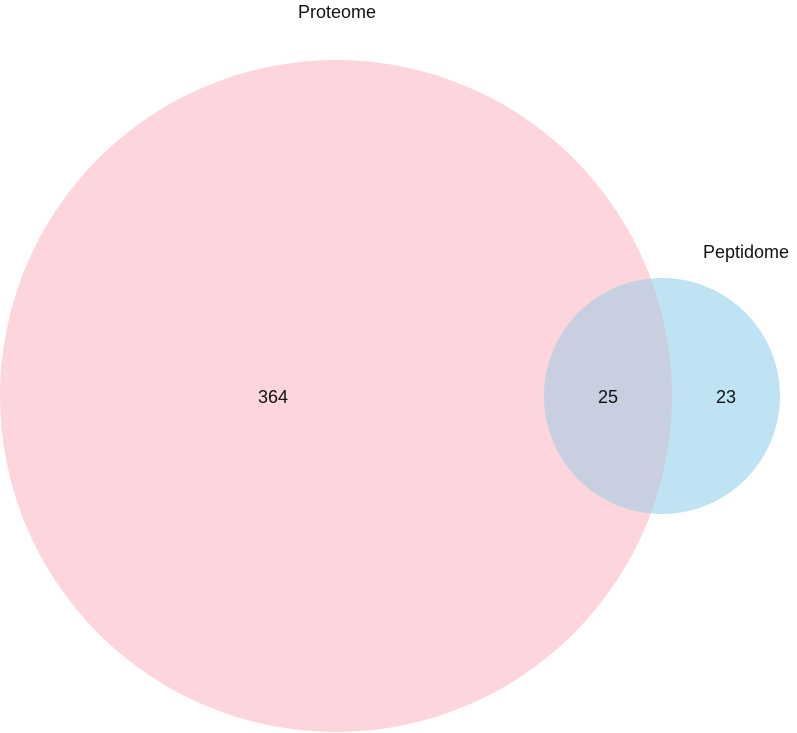 The width and height of the screenshot is (797, 733). I want to click on proteome-only-count: 364, so click(273, 397).